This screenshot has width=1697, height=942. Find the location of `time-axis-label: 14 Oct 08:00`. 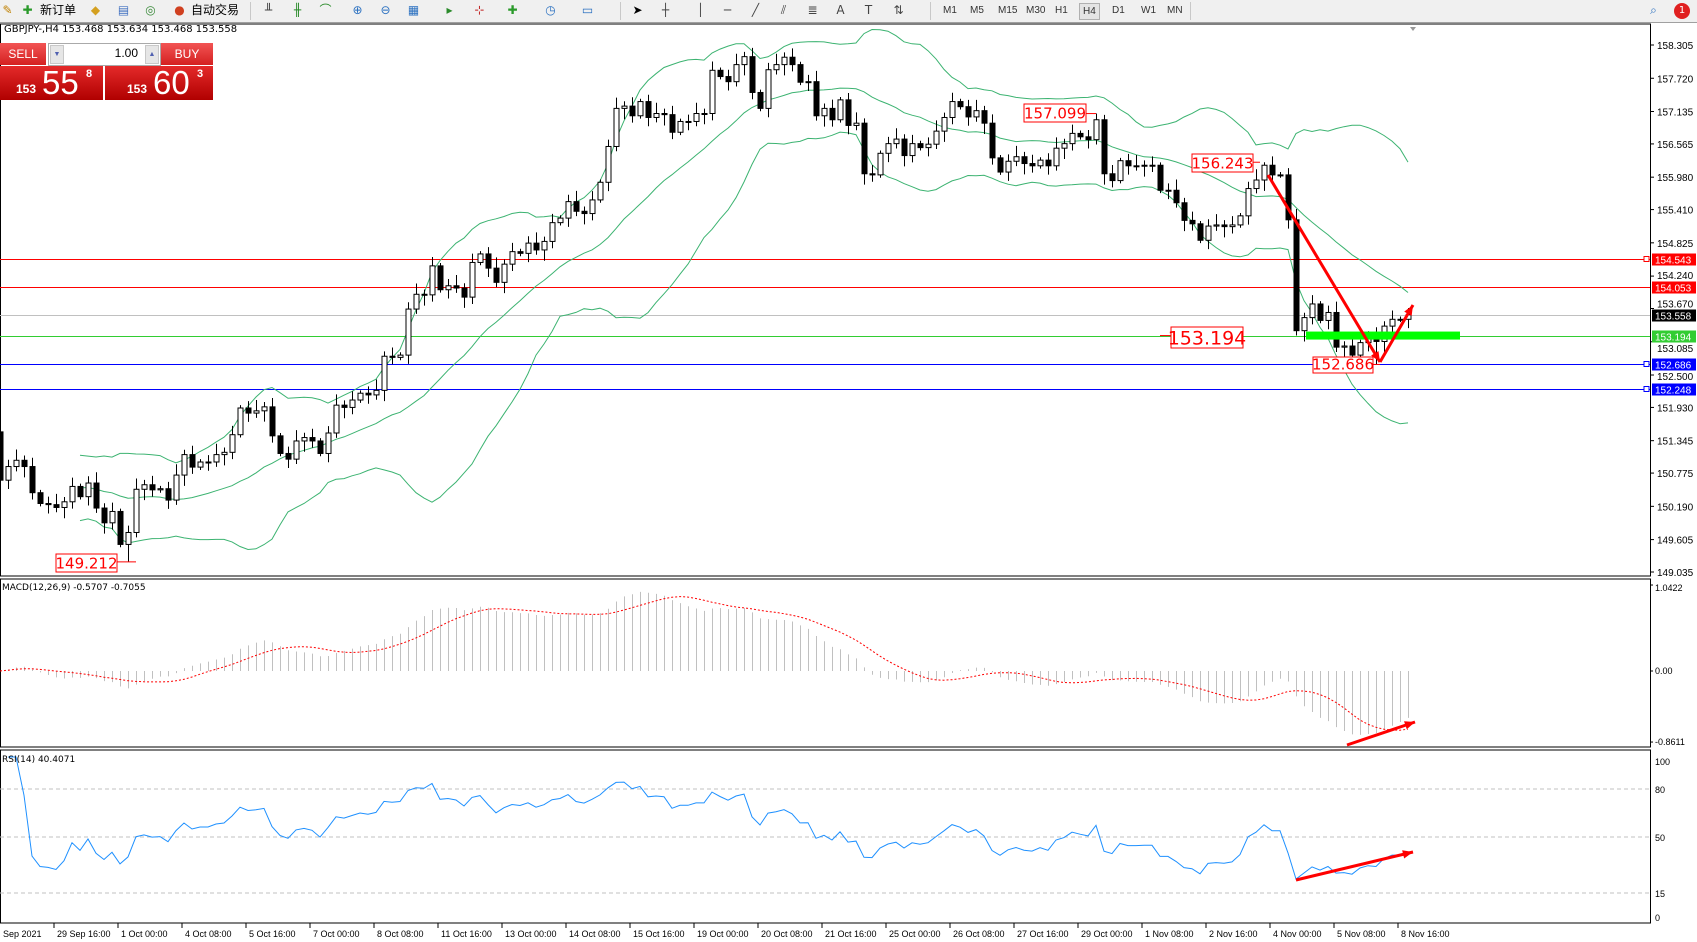

time-axis-label: 14 Oct 08:00 is located at coordinates (595, 934).